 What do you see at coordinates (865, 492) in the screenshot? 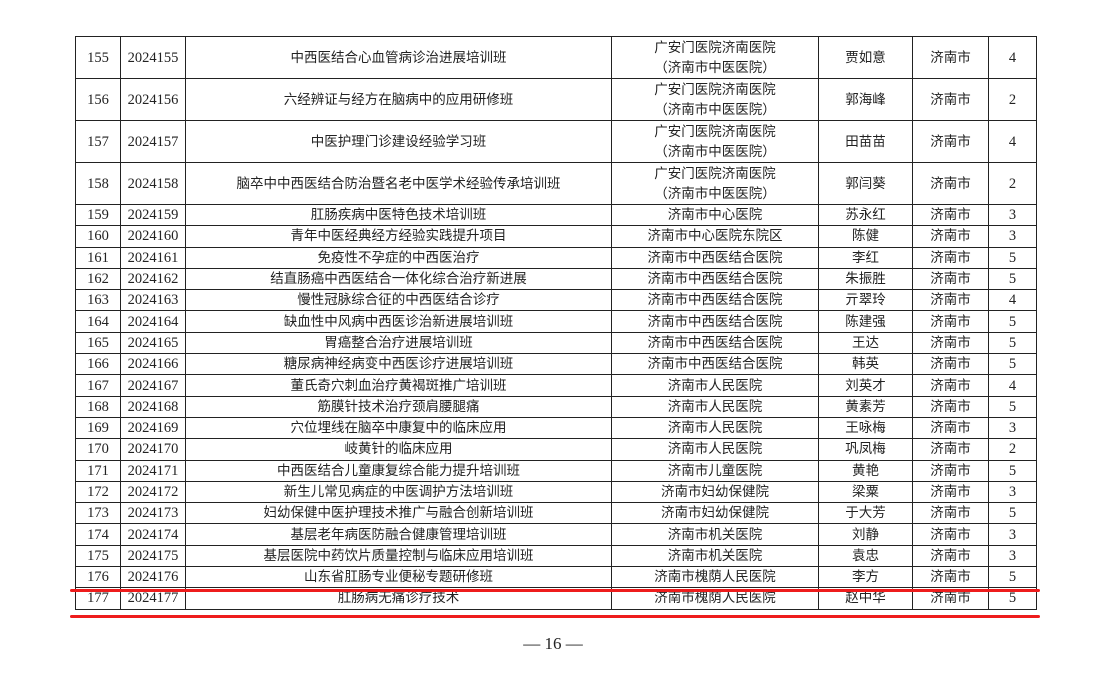
I see `leader-cell: 梁粟` at bounding box center [865, 492].